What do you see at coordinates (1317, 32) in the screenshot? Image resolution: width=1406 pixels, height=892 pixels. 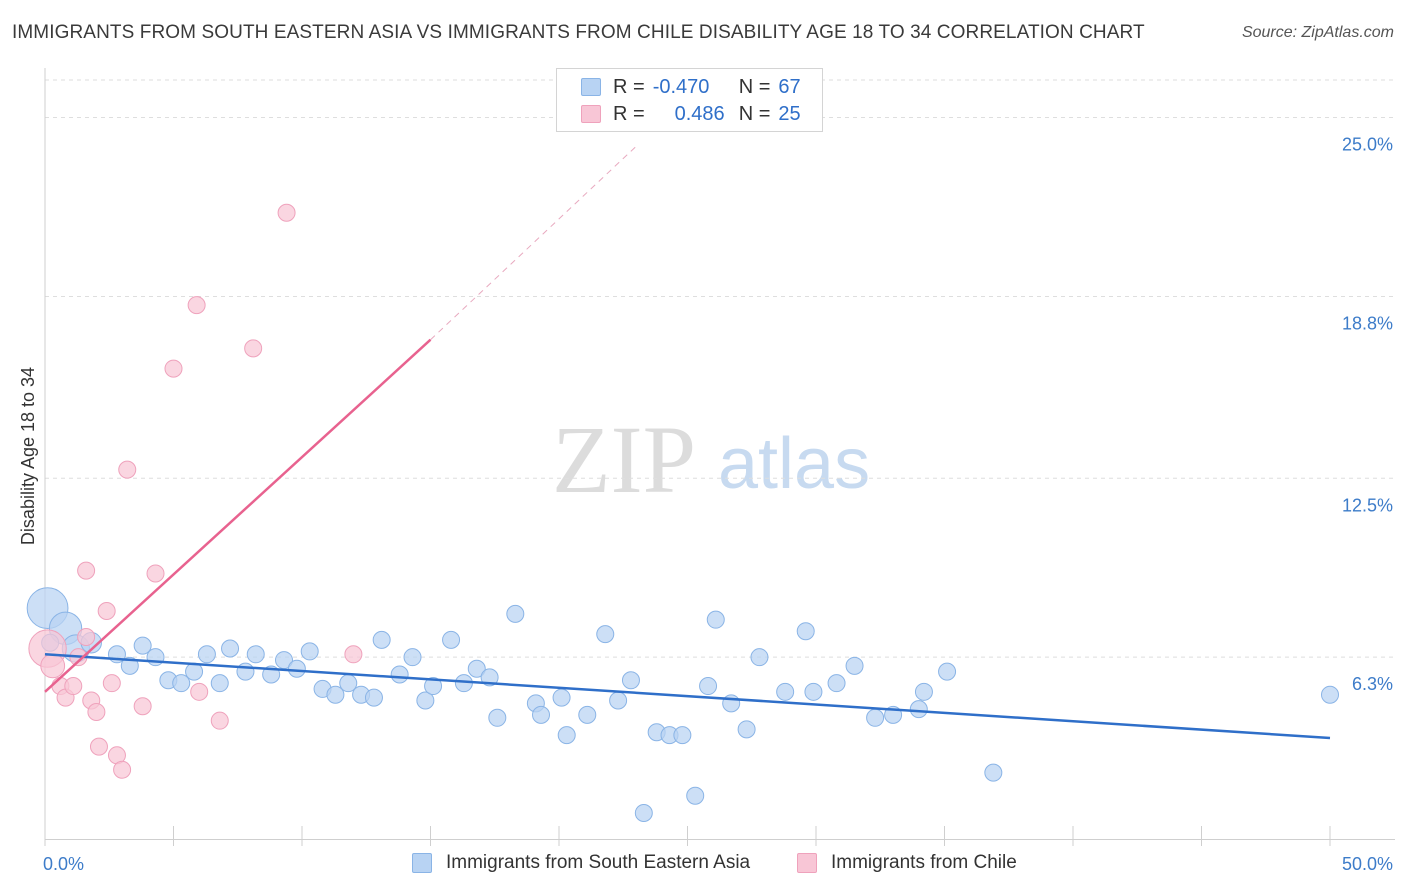 I see `source-credit: Source: ZipAtlas.com` at bounding box center [1317, 32].